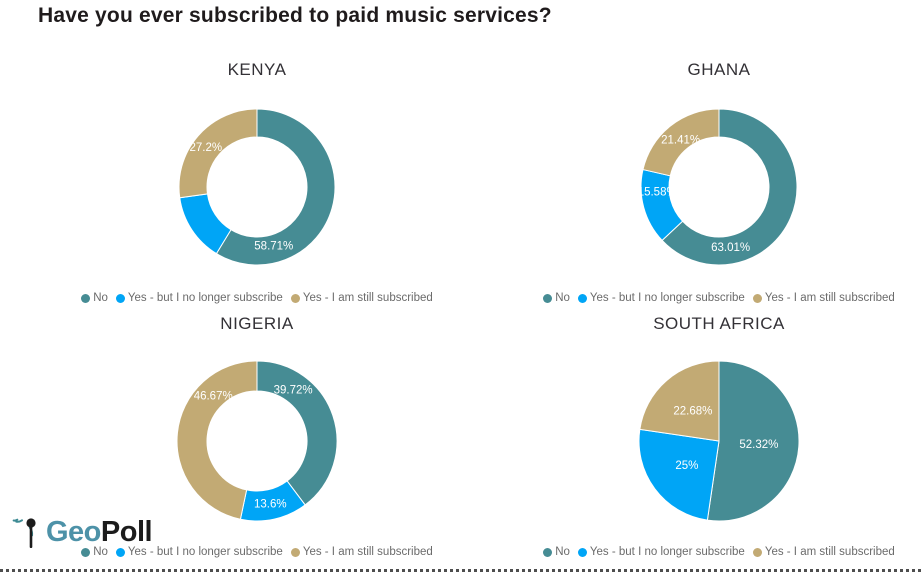 The image size is (922, 582). I want to click on chart-title-south-africa: SOUTH AFRICA, so click(719, 323).